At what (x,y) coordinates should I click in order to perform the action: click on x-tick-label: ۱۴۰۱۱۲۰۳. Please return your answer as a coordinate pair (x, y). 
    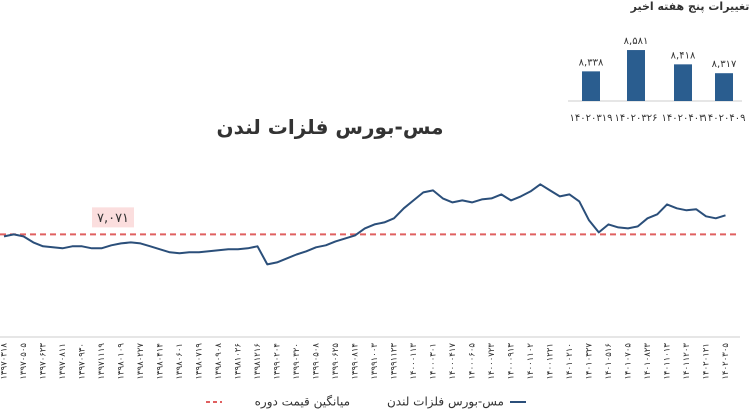
    Looking at the image, I should click on (687, 361).